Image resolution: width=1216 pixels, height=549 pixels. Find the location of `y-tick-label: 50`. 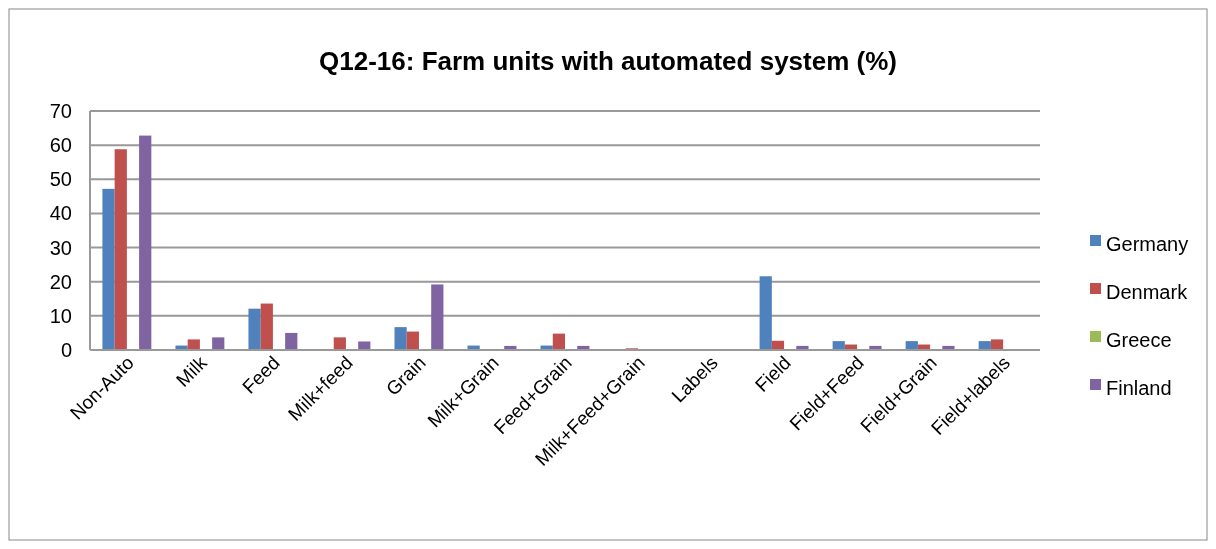

y-tick-label: 50 is located at coordinates (60, 179).